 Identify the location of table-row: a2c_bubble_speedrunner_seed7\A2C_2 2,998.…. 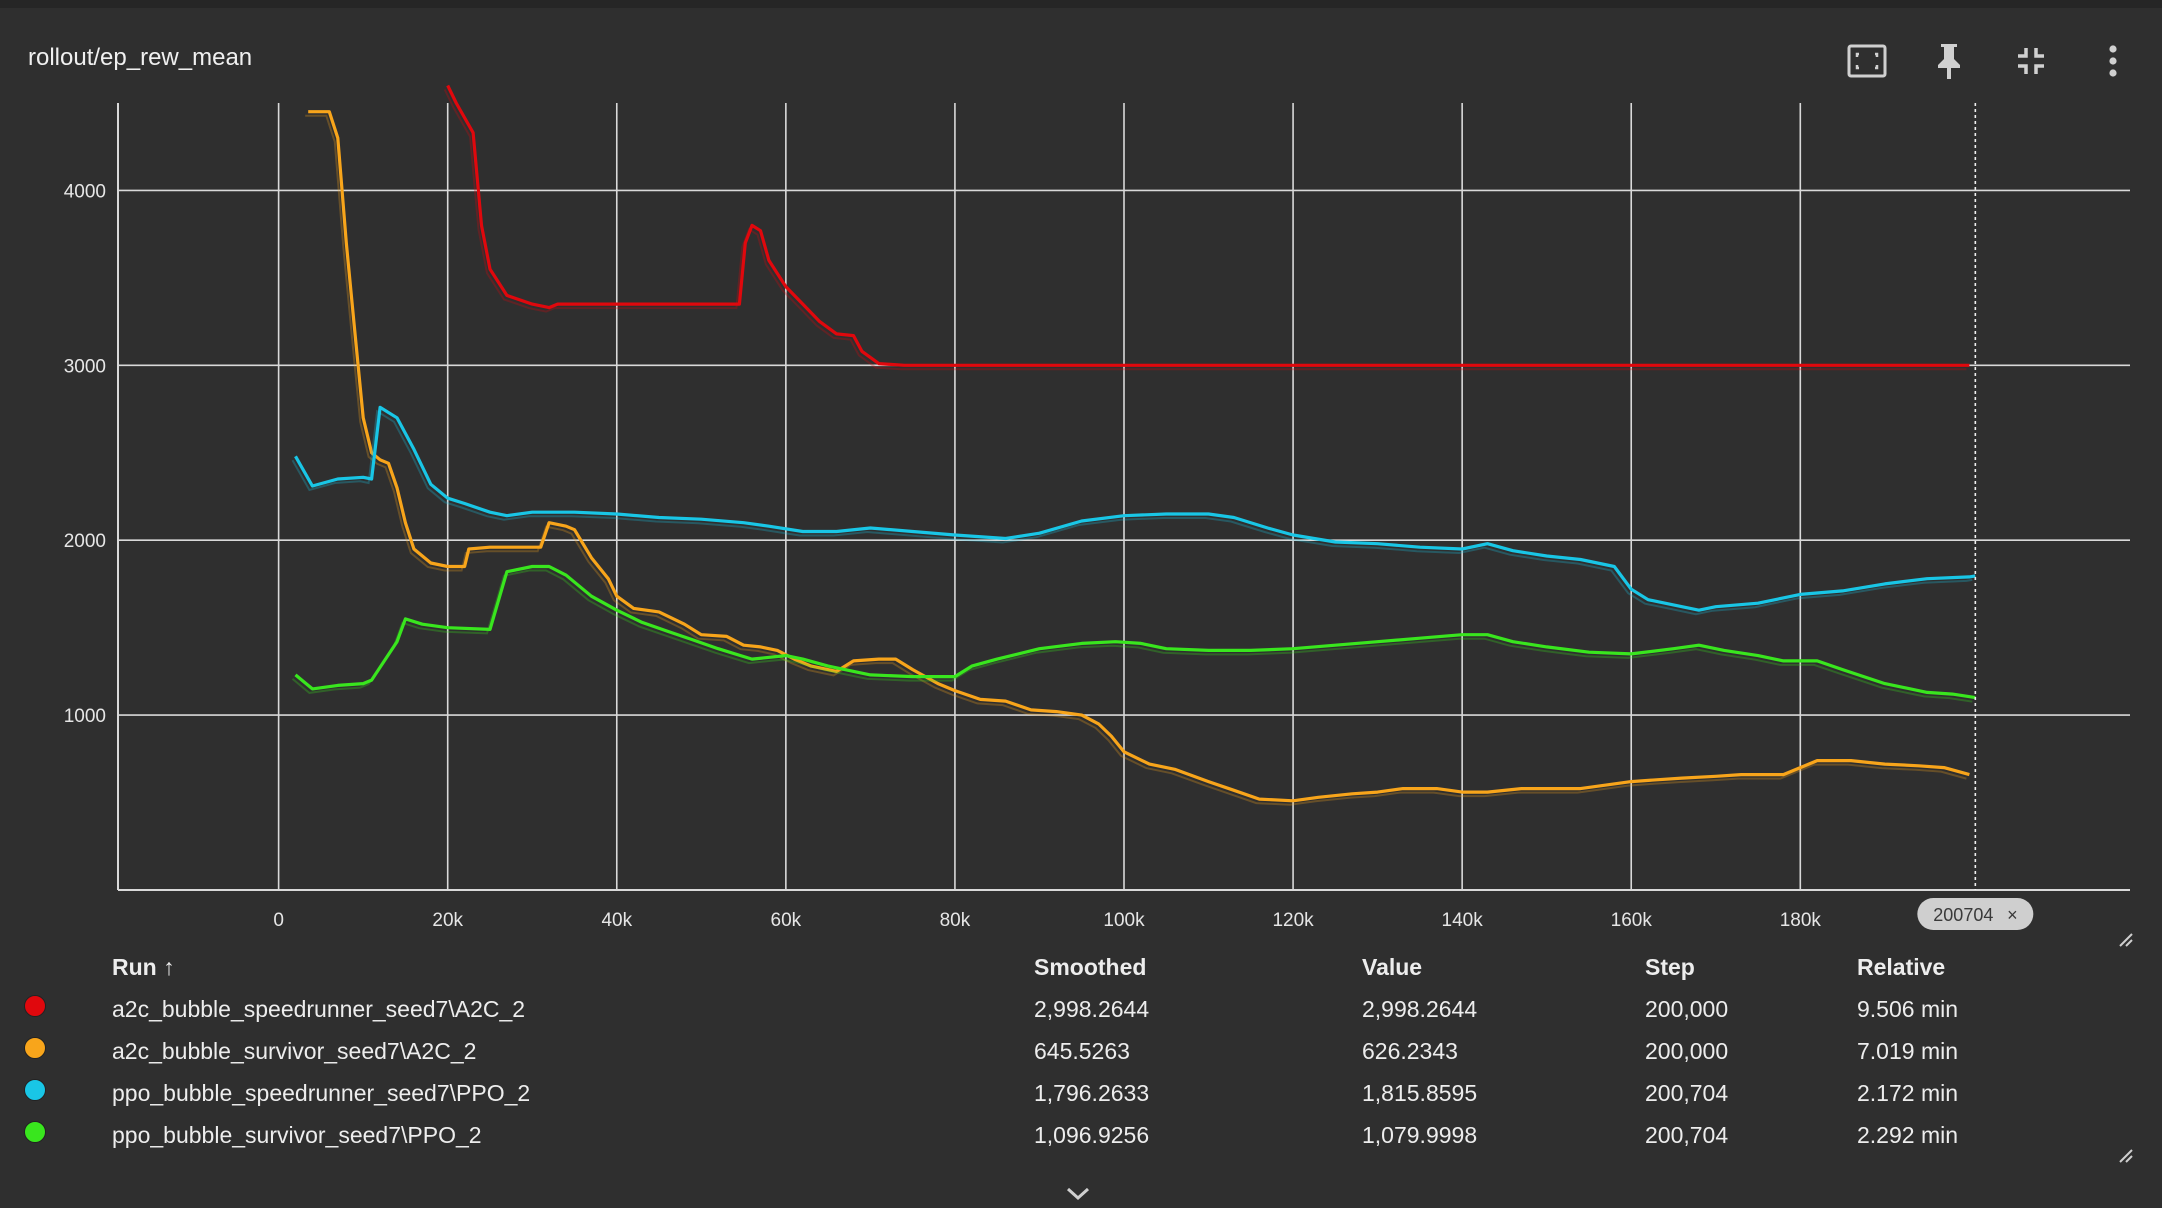
(1070, 1009).